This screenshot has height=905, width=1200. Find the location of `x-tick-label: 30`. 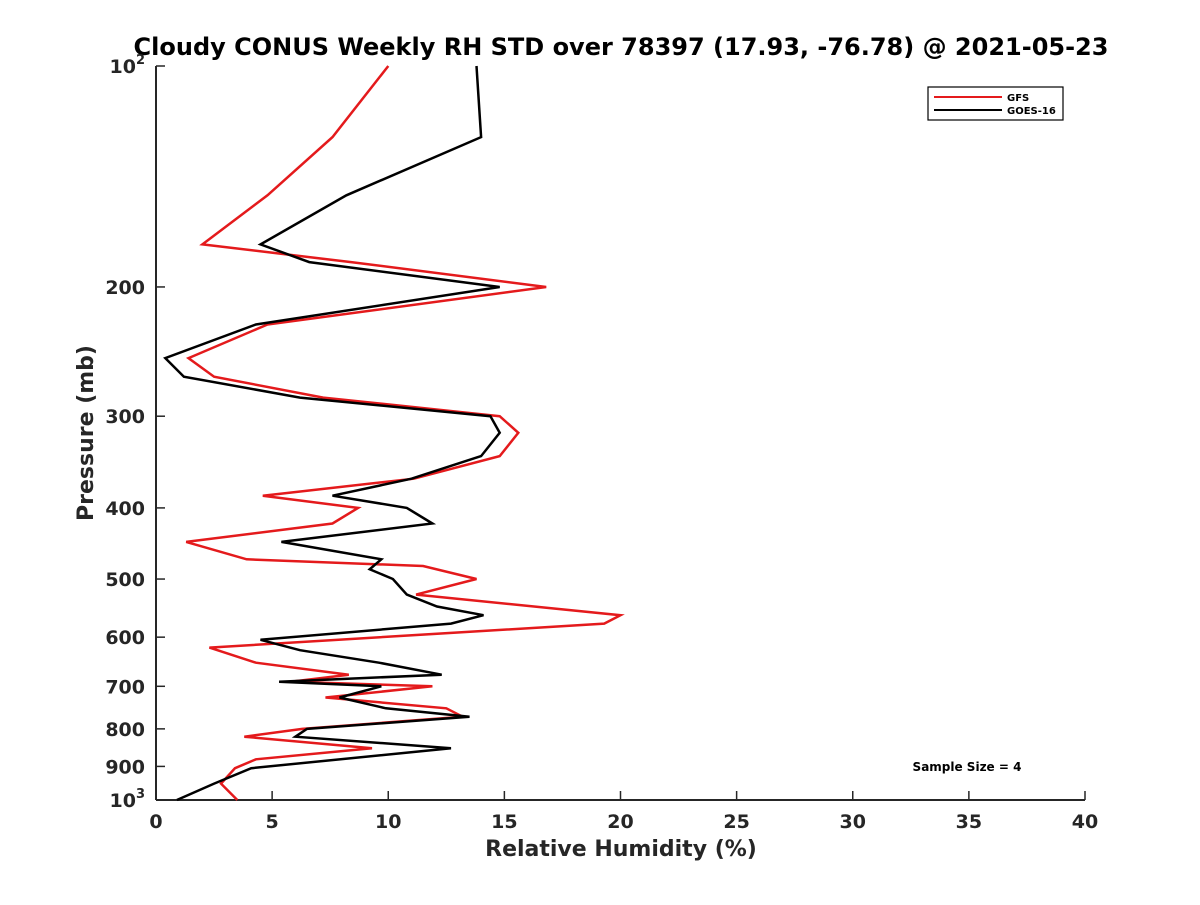

x-tick-label: 30 is located at coordinates (853, 822).